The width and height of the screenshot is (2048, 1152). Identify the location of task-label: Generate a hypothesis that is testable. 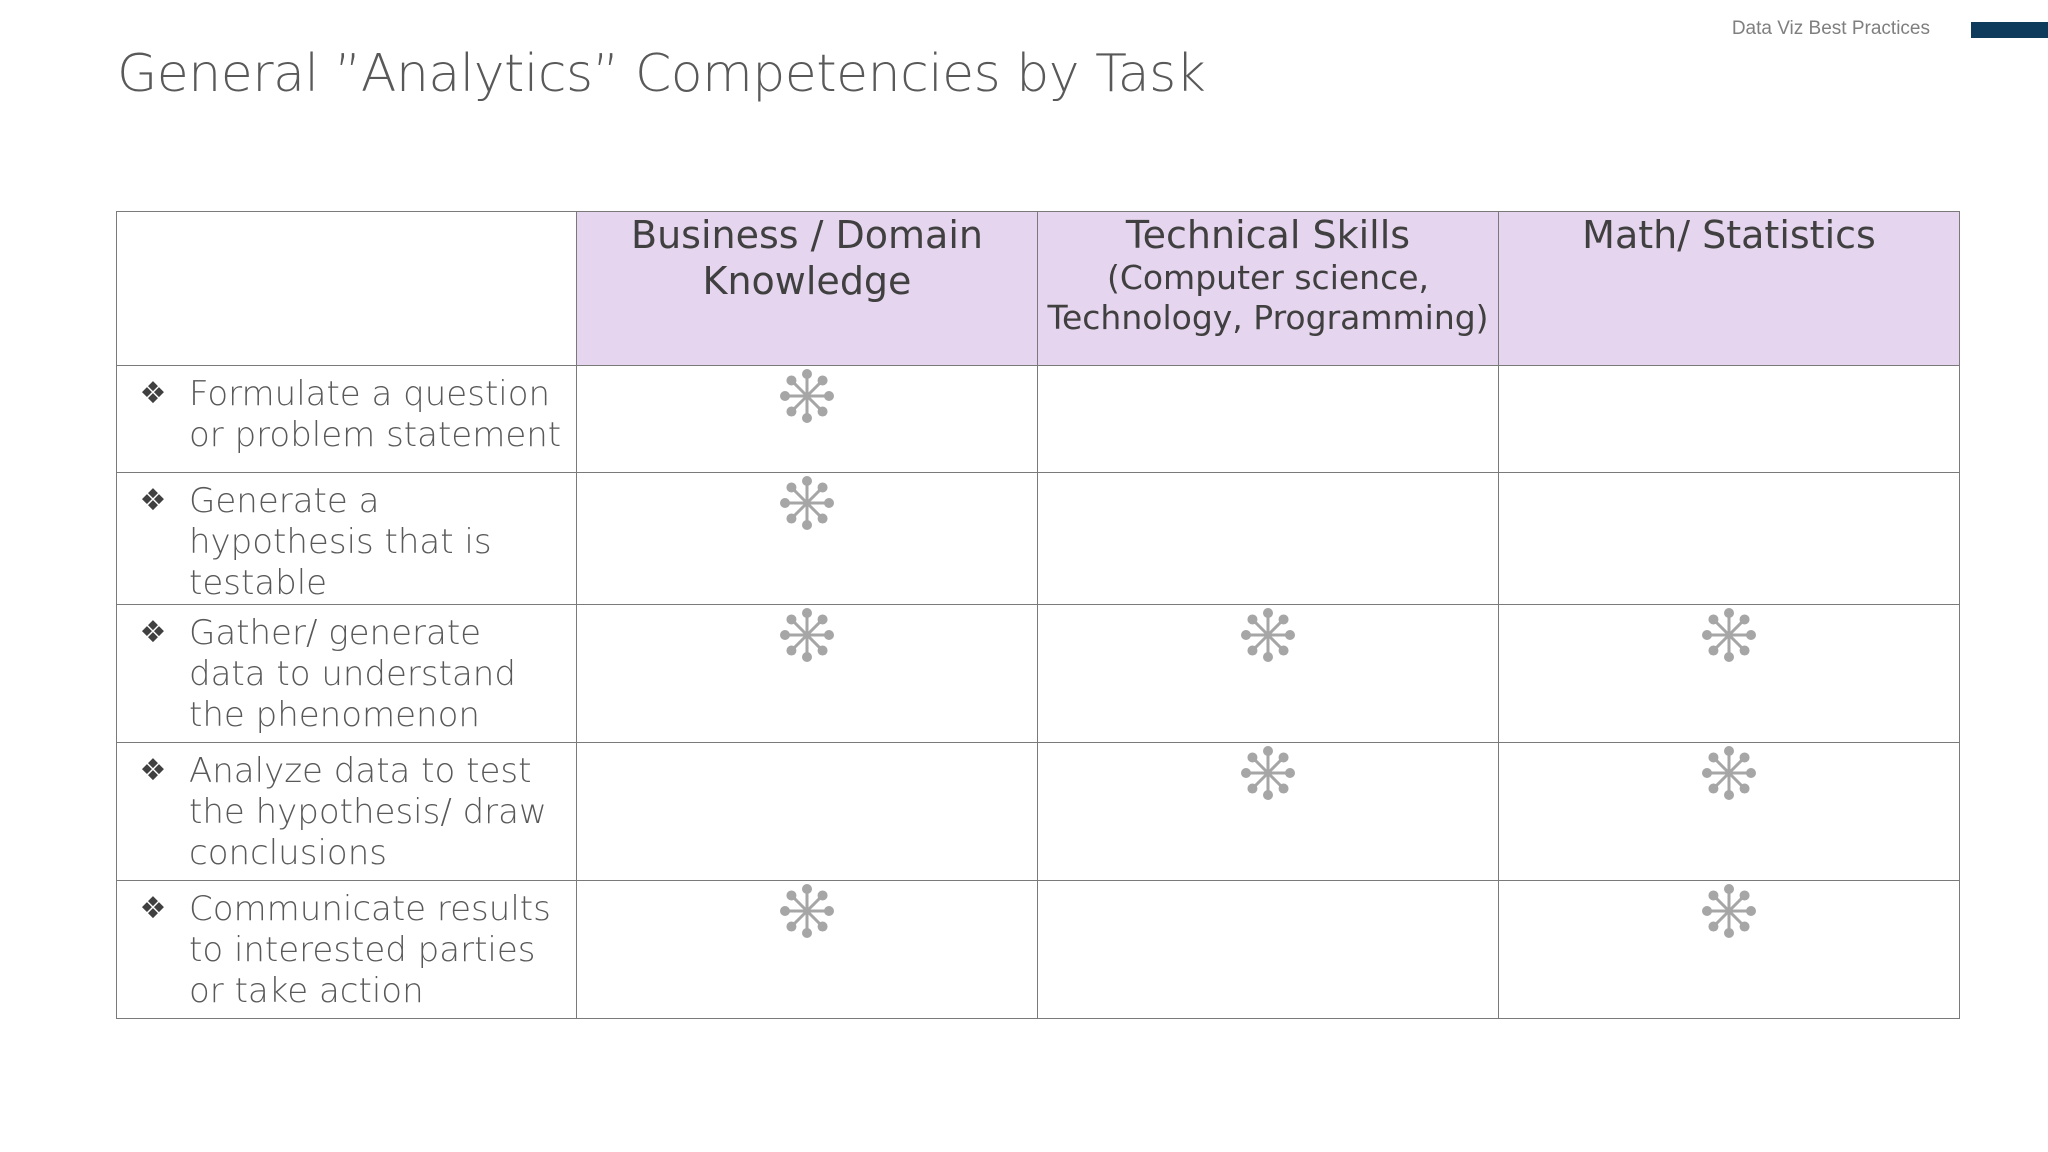
(340, 542).